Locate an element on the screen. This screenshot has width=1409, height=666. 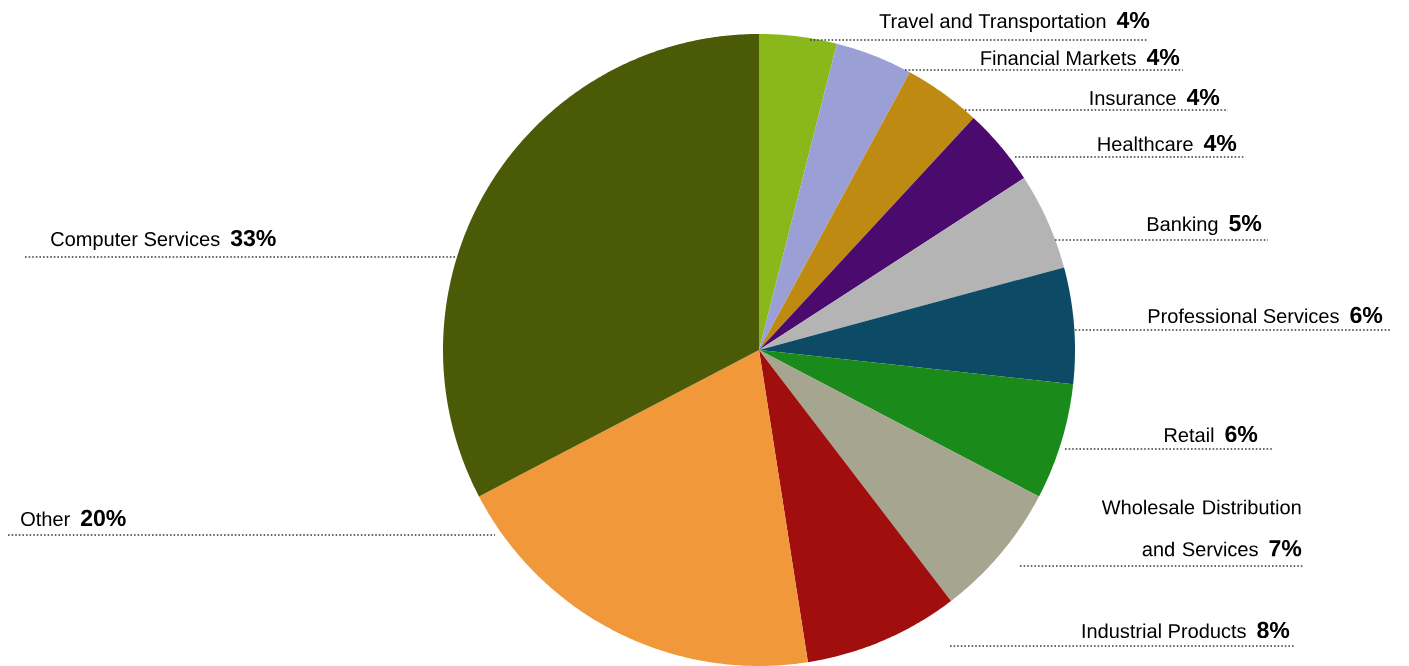
slice-label: Financial Markets is located at coordinates (1058, 58).